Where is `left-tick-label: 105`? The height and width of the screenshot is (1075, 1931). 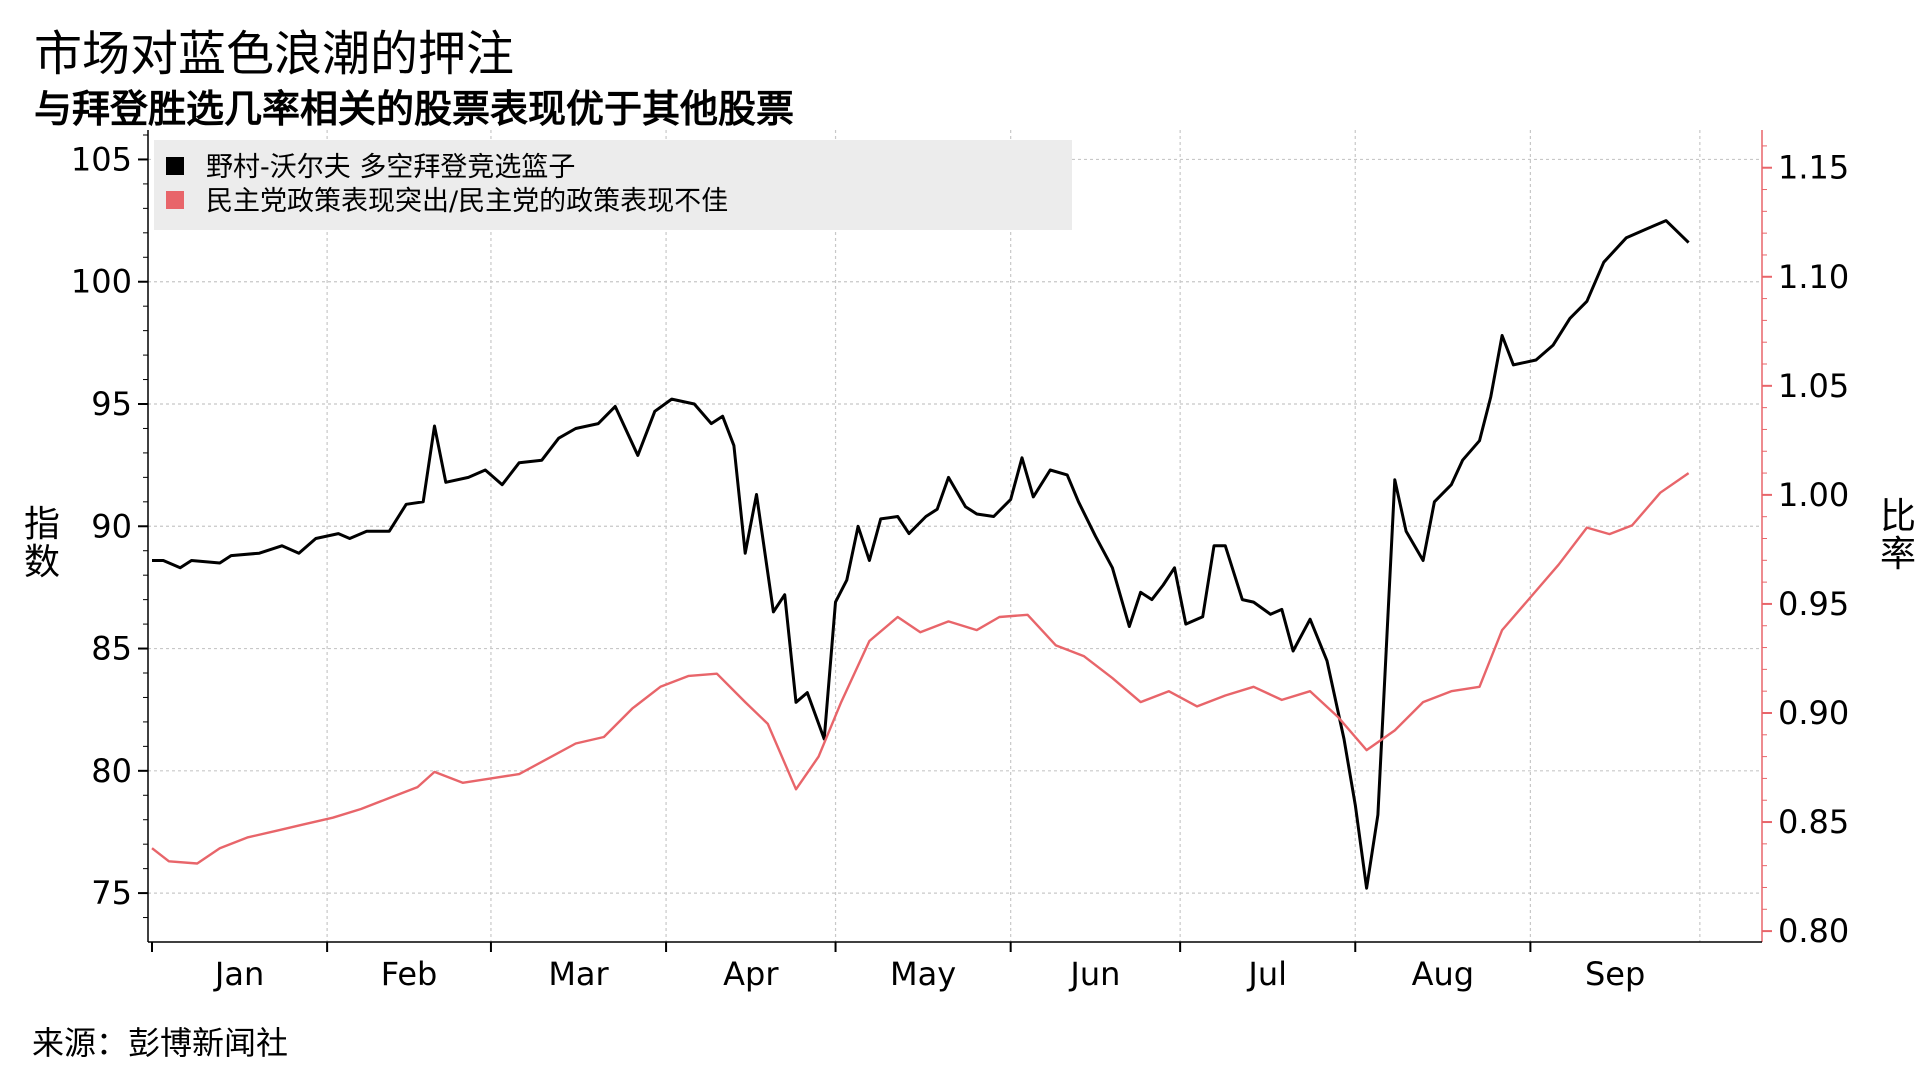
left-tick-label: 105 is located at coordinates (101, 159).